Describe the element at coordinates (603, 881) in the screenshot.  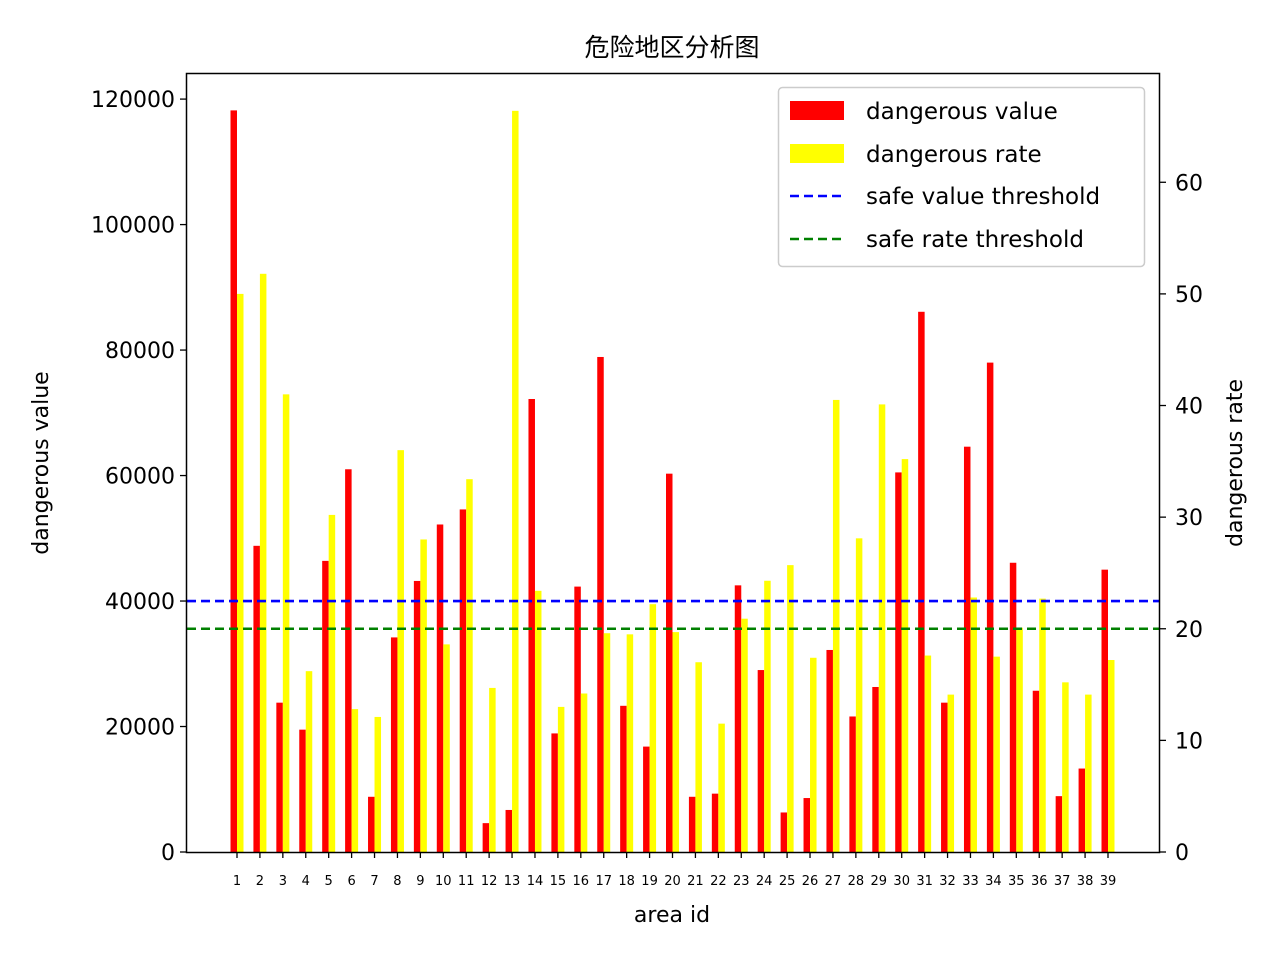
I see `x-tick-label: 17` at that location.